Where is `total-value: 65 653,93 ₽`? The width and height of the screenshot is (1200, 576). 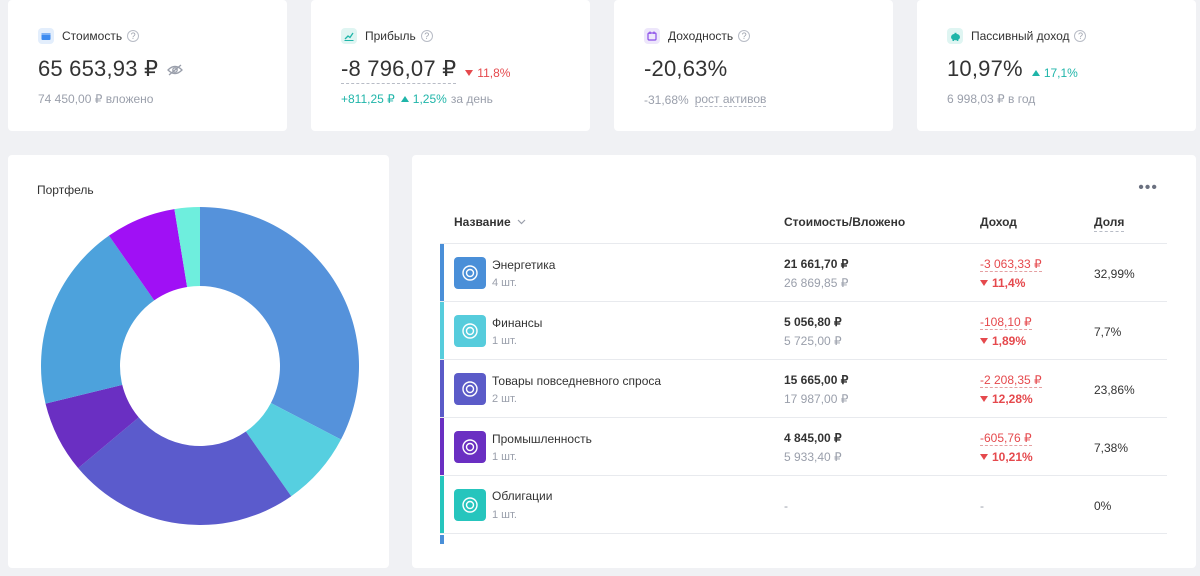 total-value: 65 653,93 ₽ is located at coordinates (98, 68).